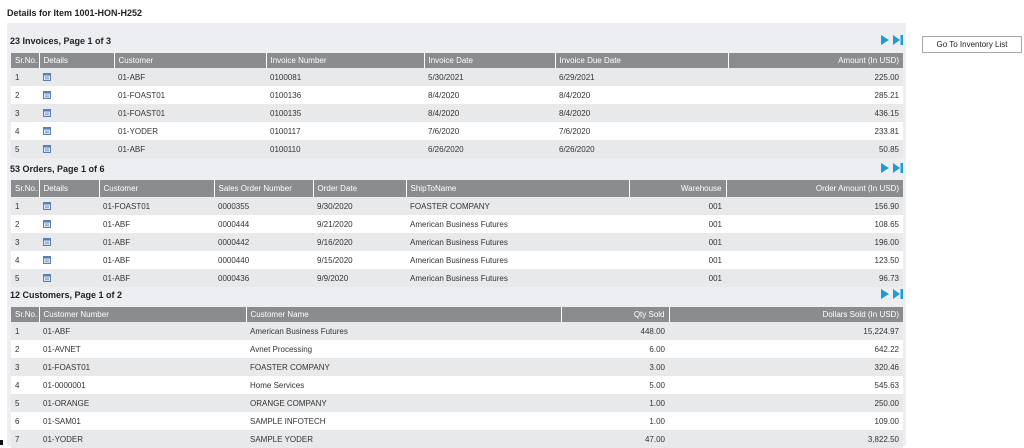  What do you see at coordinates (359, 260) in the screenshot?
I see `table-cell: 9/15/2020` at bounding box center [359, 260].